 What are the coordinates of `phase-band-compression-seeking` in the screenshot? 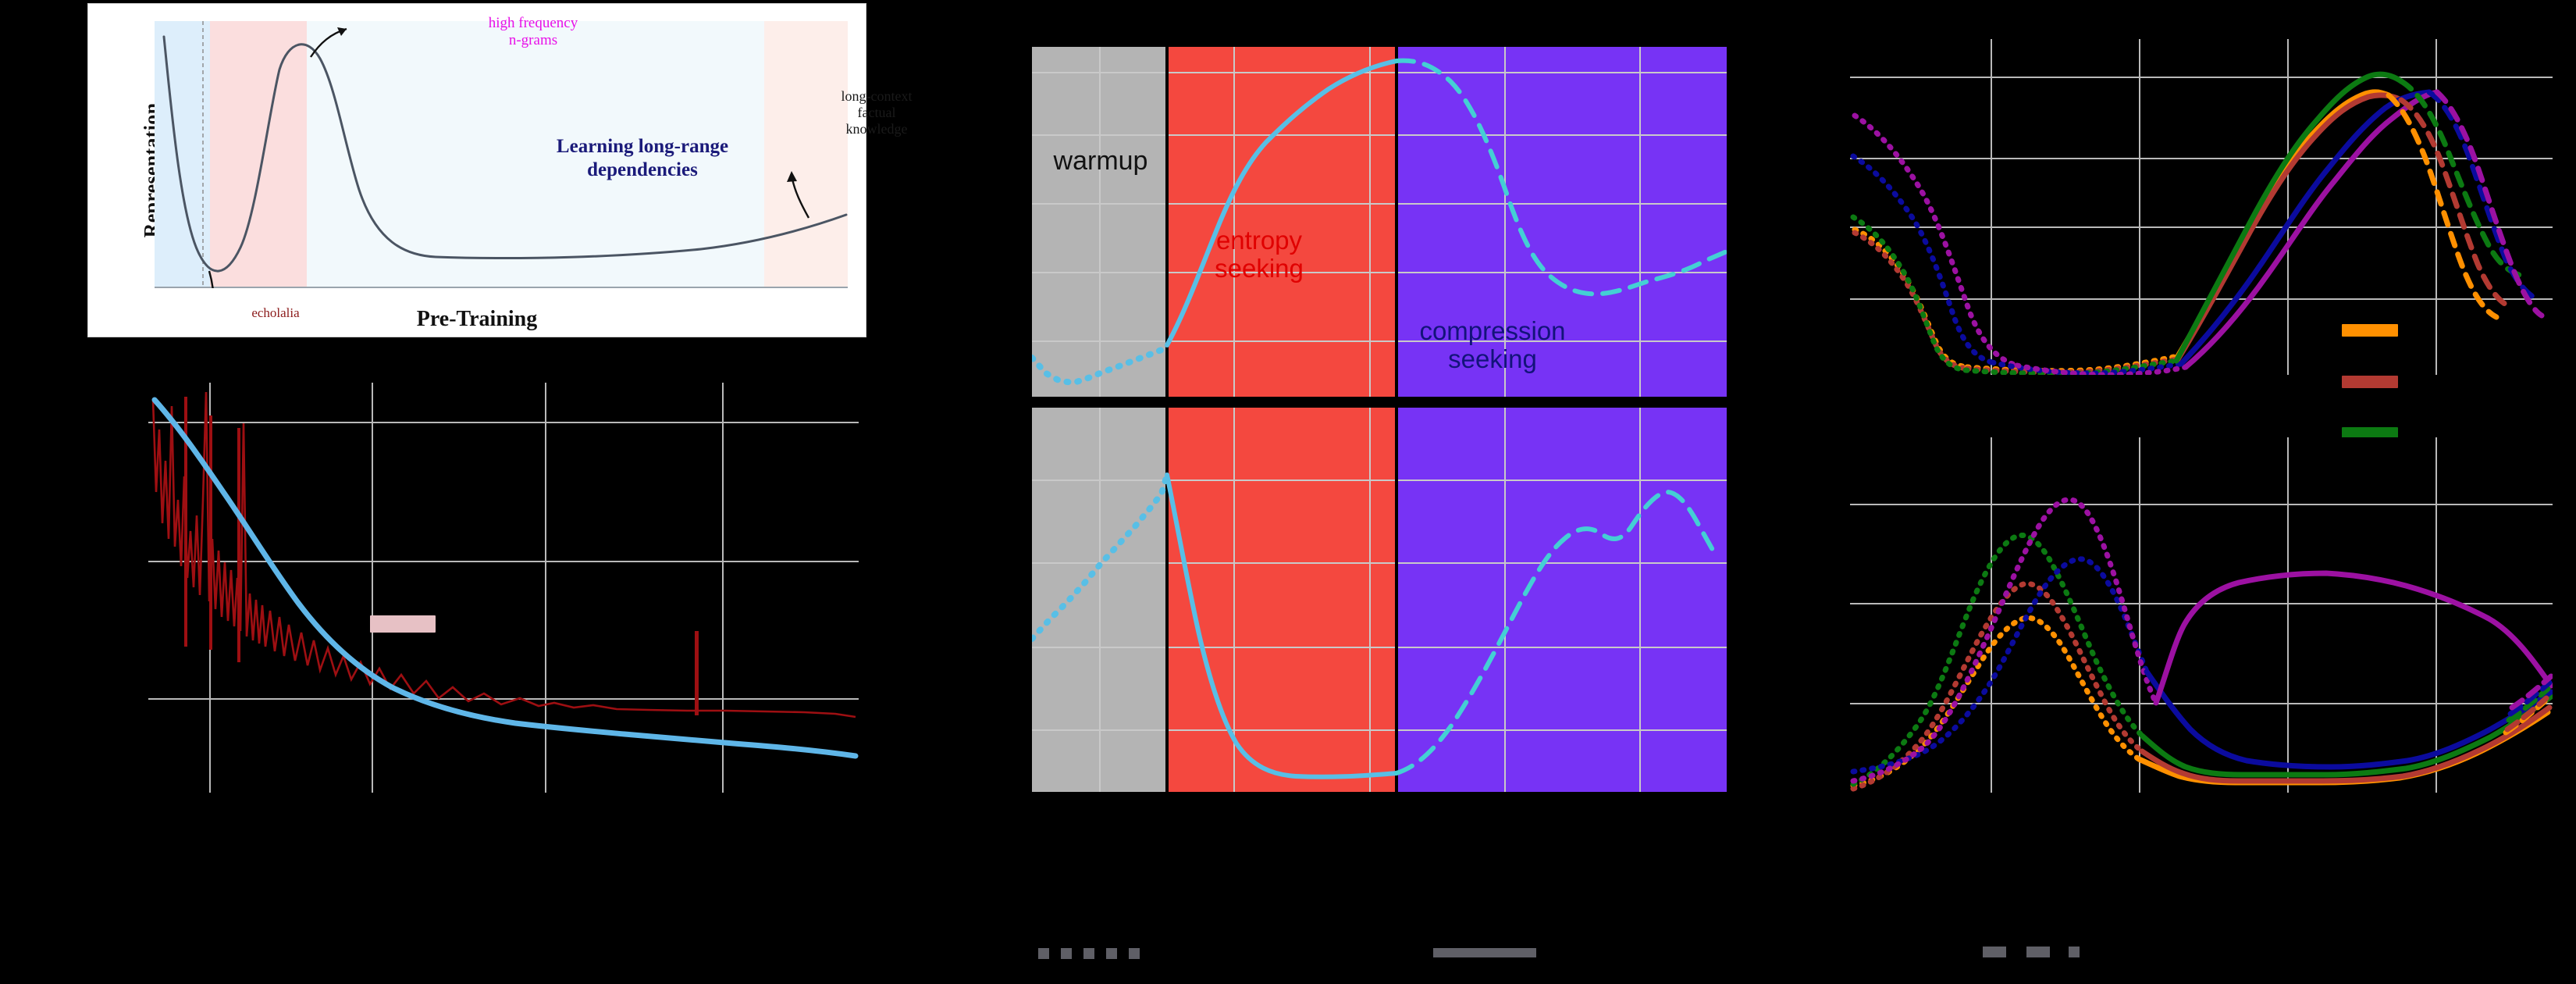 It's located at (1562, 222).